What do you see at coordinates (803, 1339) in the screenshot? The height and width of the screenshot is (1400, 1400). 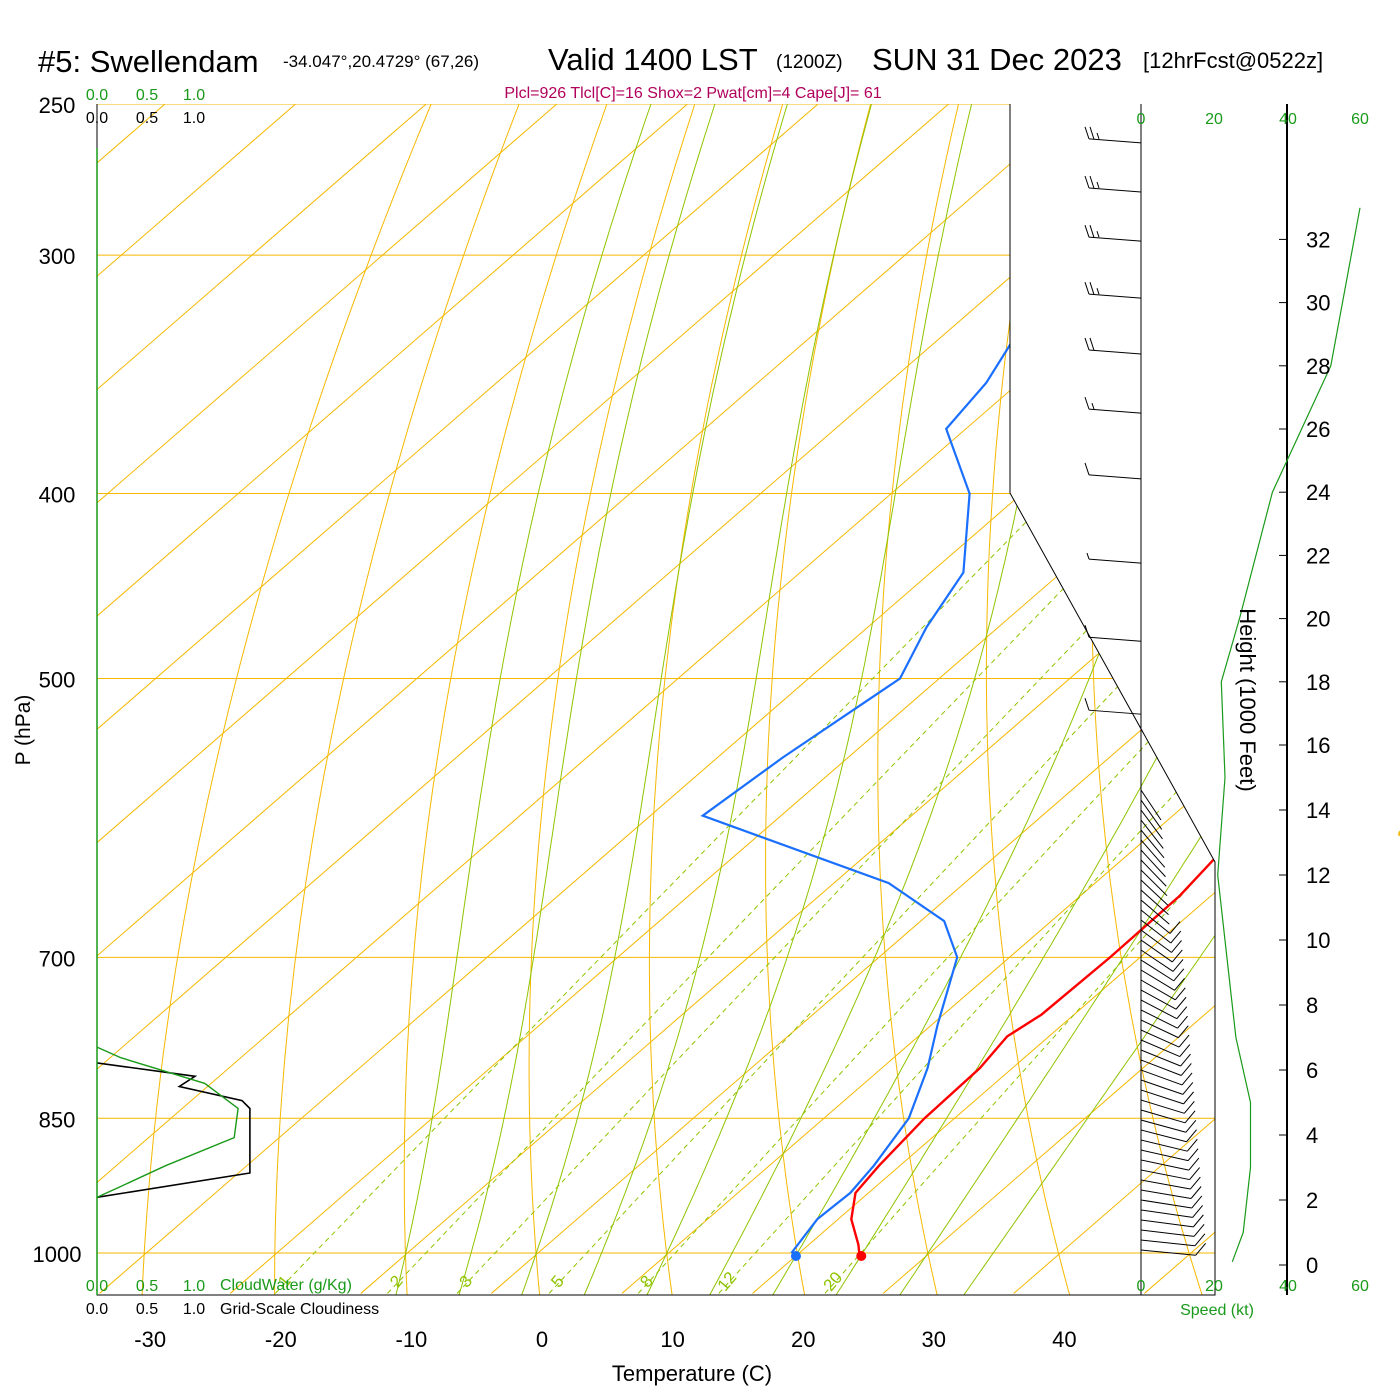 I see `x-tick-label: 20` at bounding box center [803, 1339].